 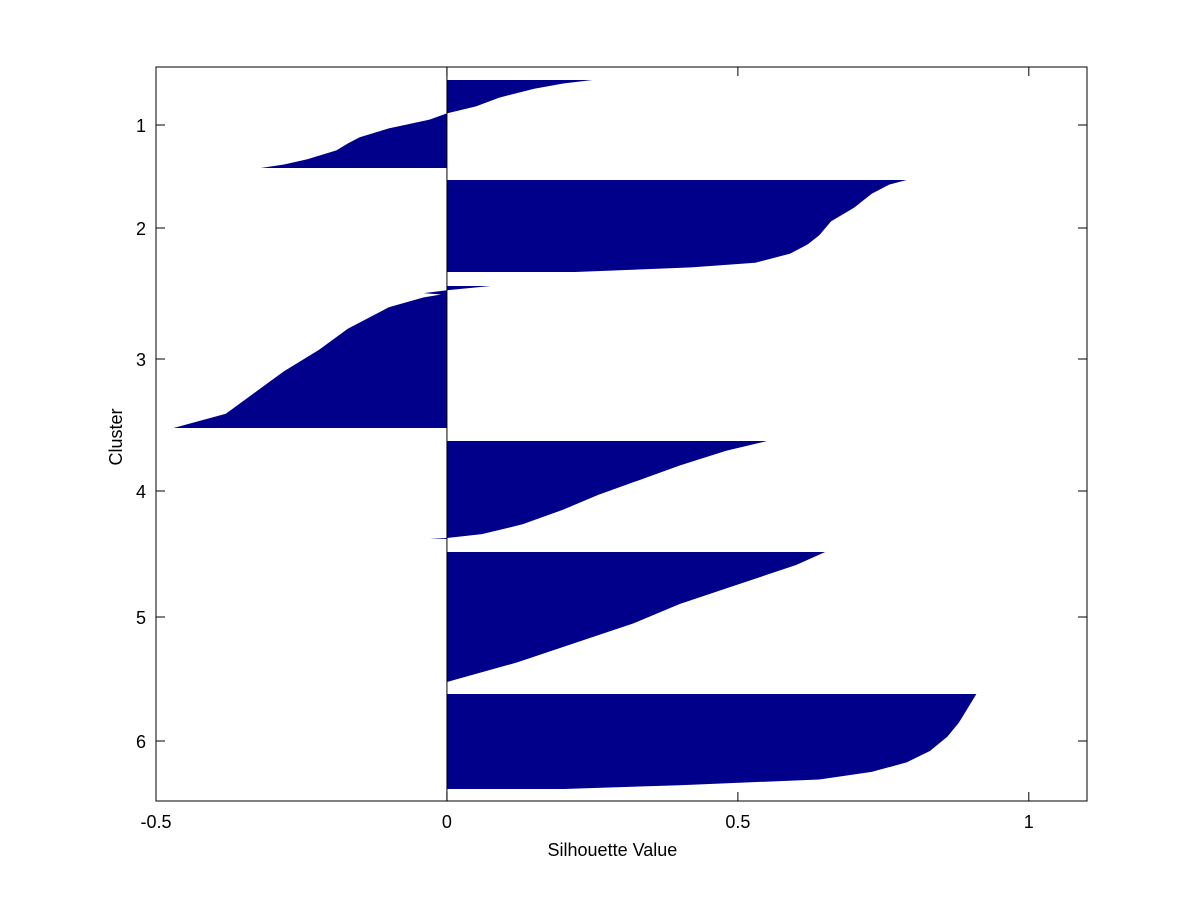 I want to click on cluster-3-silhouette-bars, so click(x=332, y=357).